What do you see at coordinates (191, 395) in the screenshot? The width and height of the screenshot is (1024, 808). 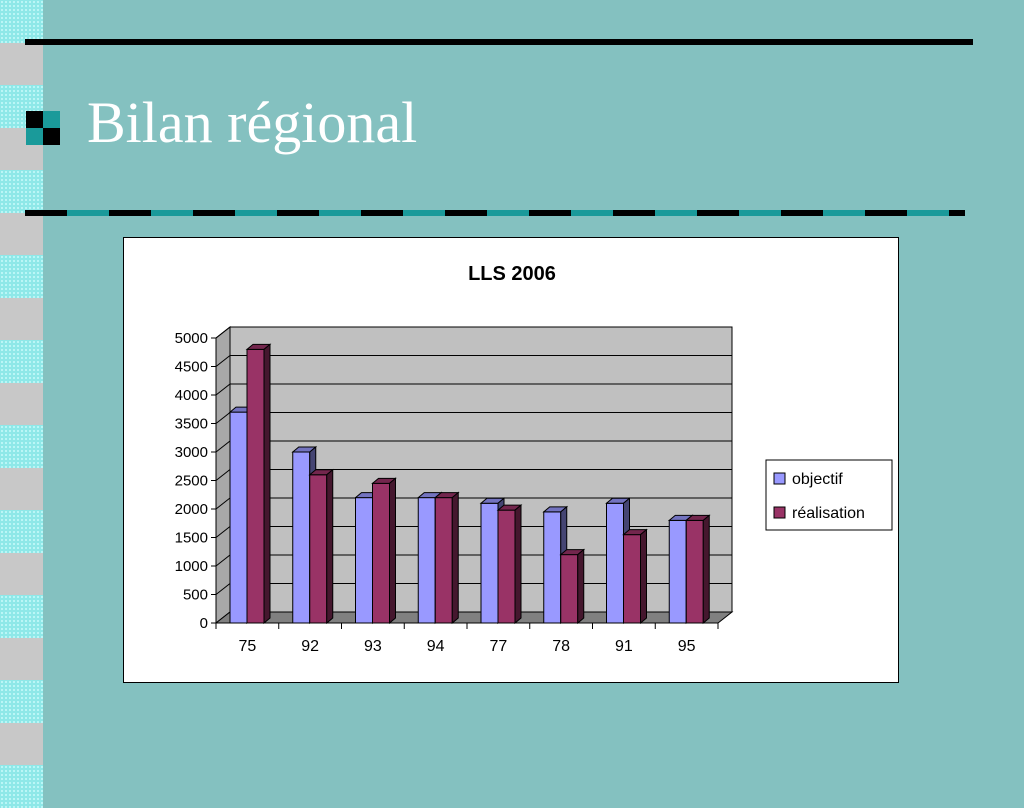 I see `y-tick-label: 4000` at bounding box center [191, 395].